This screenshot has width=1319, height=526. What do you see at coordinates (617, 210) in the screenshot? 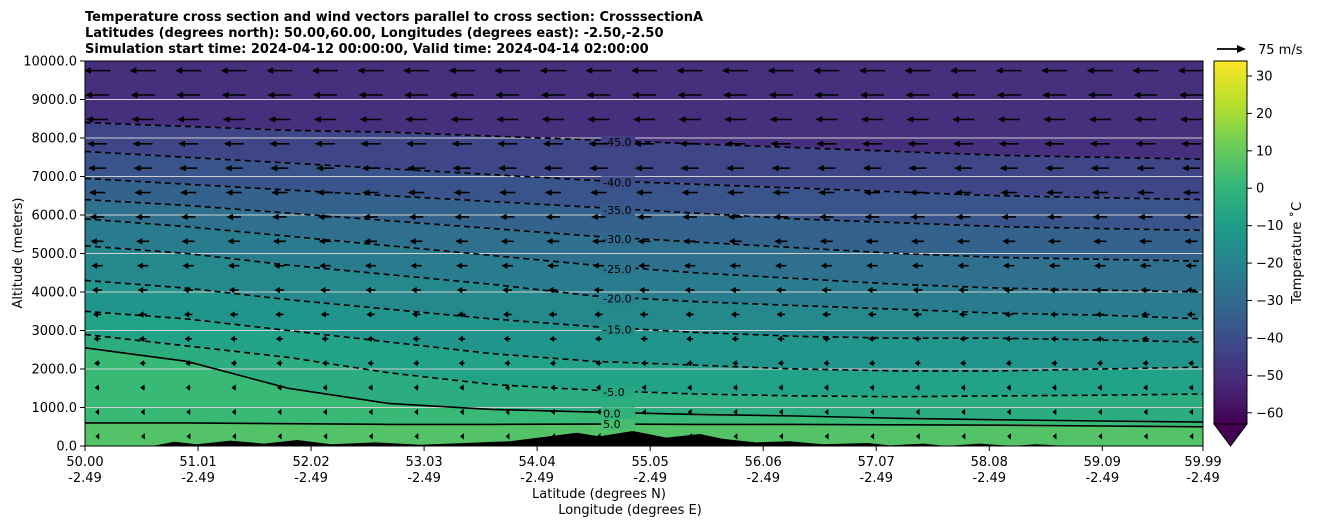
I see `contour-label: -35.0` at bounding box center [617, 210].